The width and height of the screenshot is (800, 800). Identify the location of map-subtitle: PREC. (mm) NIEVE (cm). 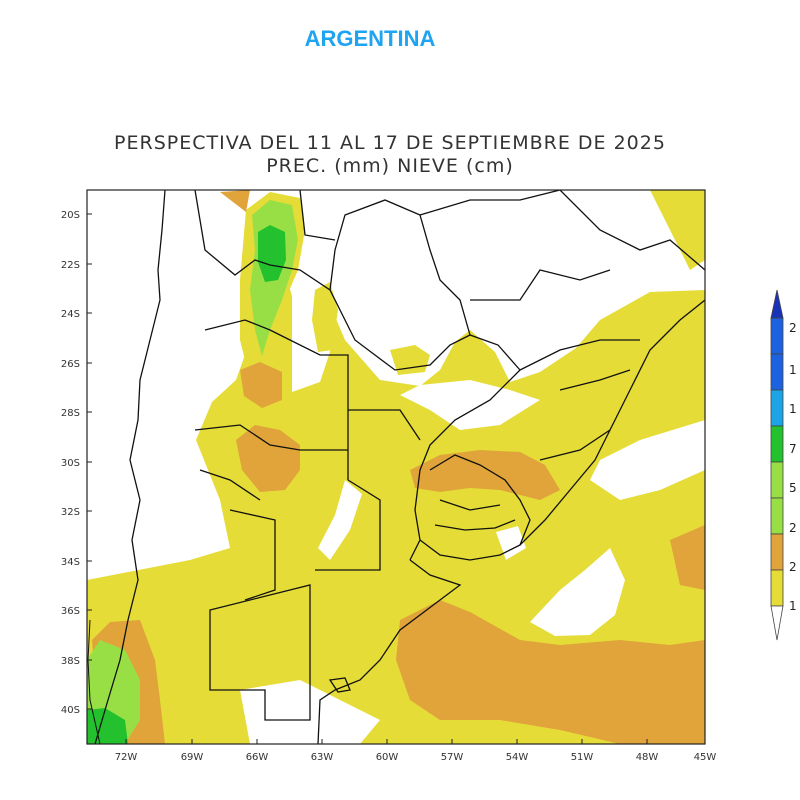
(390, 166).